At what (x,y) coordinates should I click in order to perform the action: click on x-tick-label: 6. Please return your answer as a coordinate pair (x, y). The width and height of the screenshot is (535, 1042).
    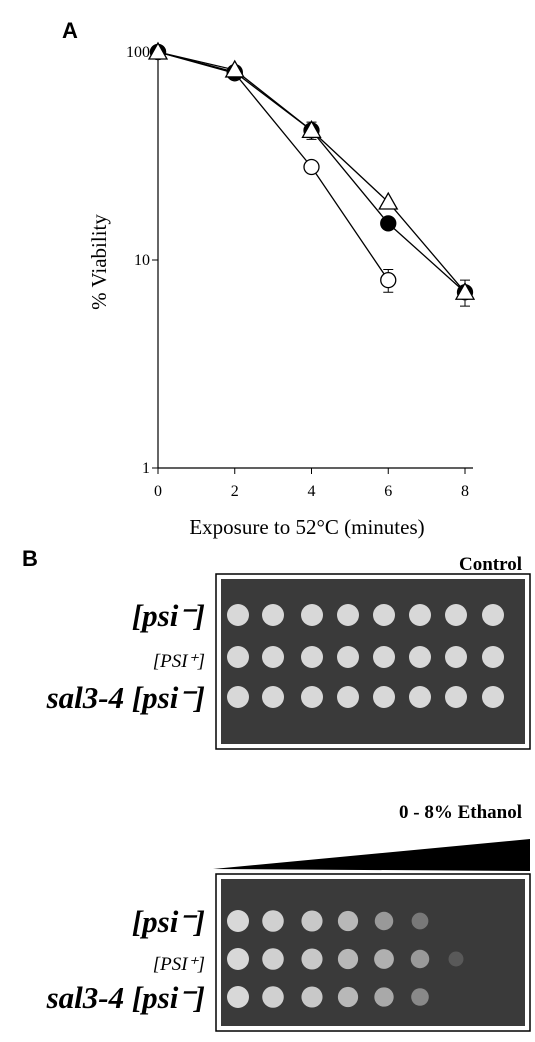
    Looking at the image, I should click on (388, 491).